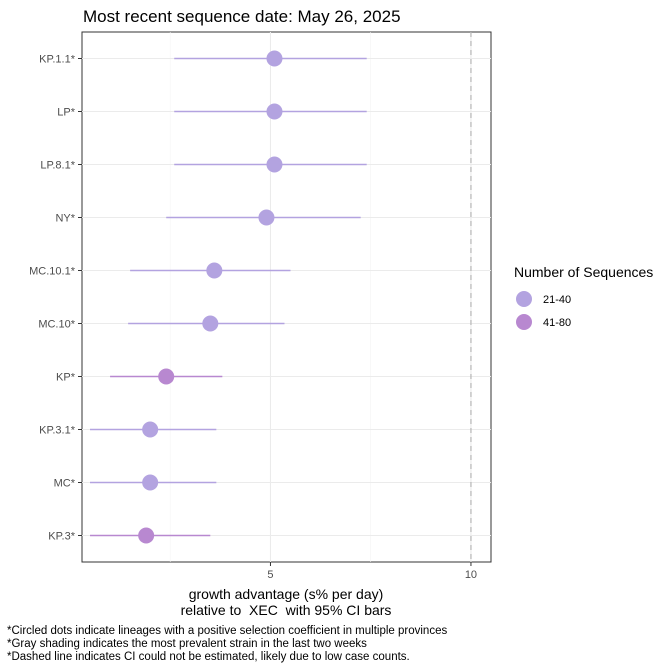 The image size is (672, 672). What do you see at coordinates (557, 323) in the screenshot?
I see `legend-item-label: 41-80` at bounding box center [557, 323].